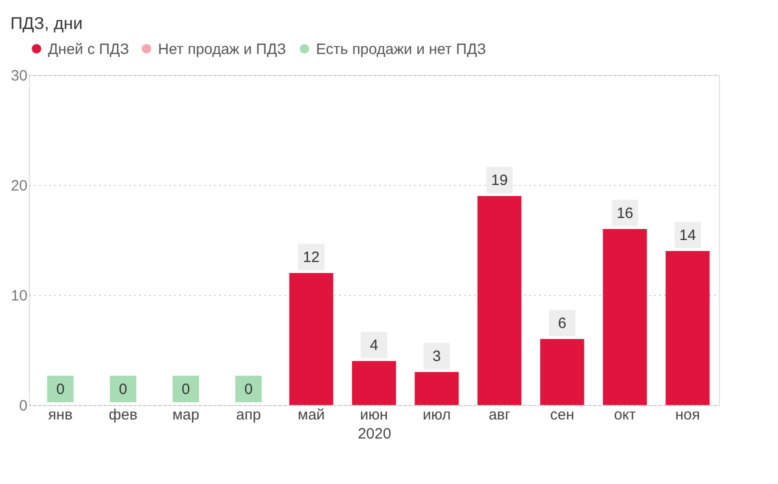  I want to click on x-tick-label: мар, so click(186, 415).